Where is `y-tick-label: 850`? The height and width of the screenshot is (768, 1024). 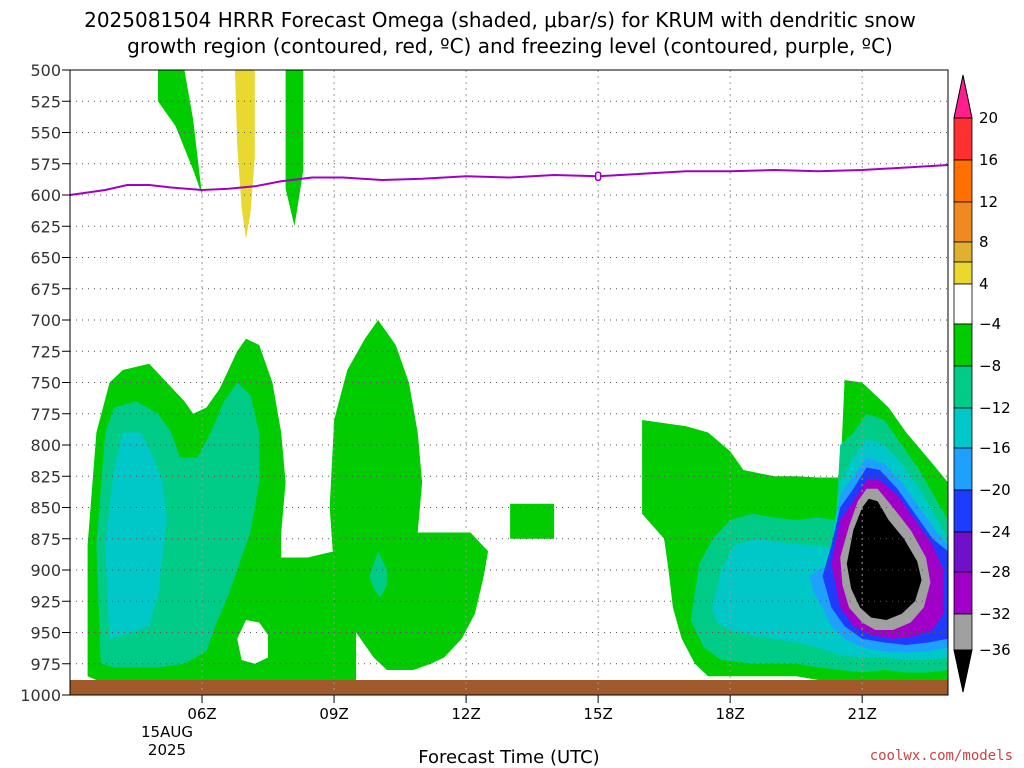 y-tick-label: 850 is located at coordinates (45, 508).